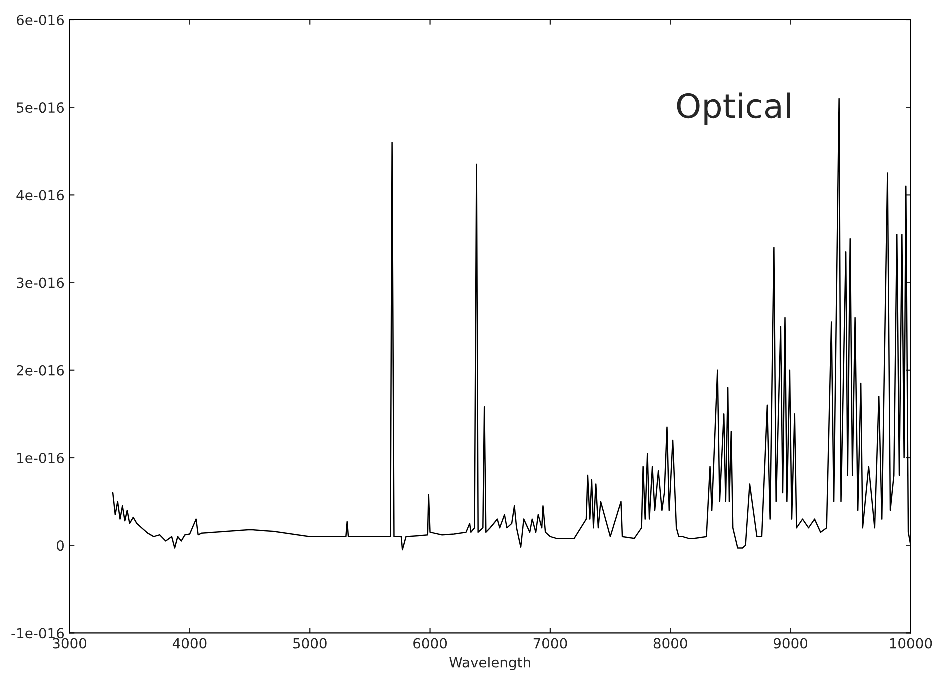  Describe the element at coordinates (791, 643) in the screenshot. I see `x-tick-label: 9000` at that location.